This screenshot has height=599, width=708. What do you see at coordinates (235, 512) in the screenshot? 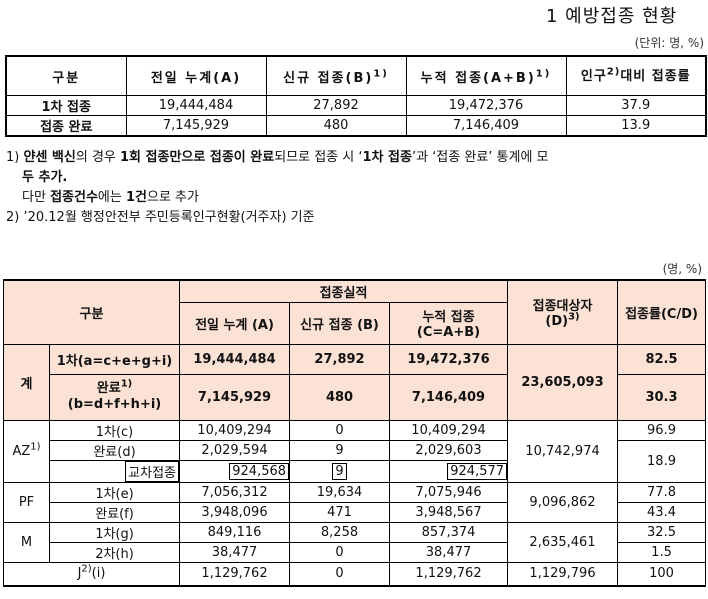
I see `cell-prev-total: 3,948,096` at bounding box center [235, 512].